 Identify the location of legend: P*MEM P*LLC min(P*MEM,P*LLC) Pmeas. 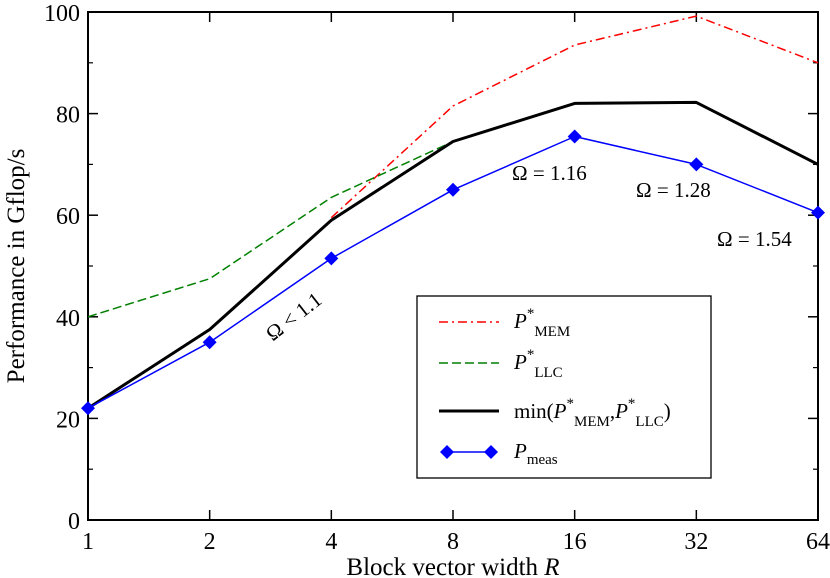
(564, 387).